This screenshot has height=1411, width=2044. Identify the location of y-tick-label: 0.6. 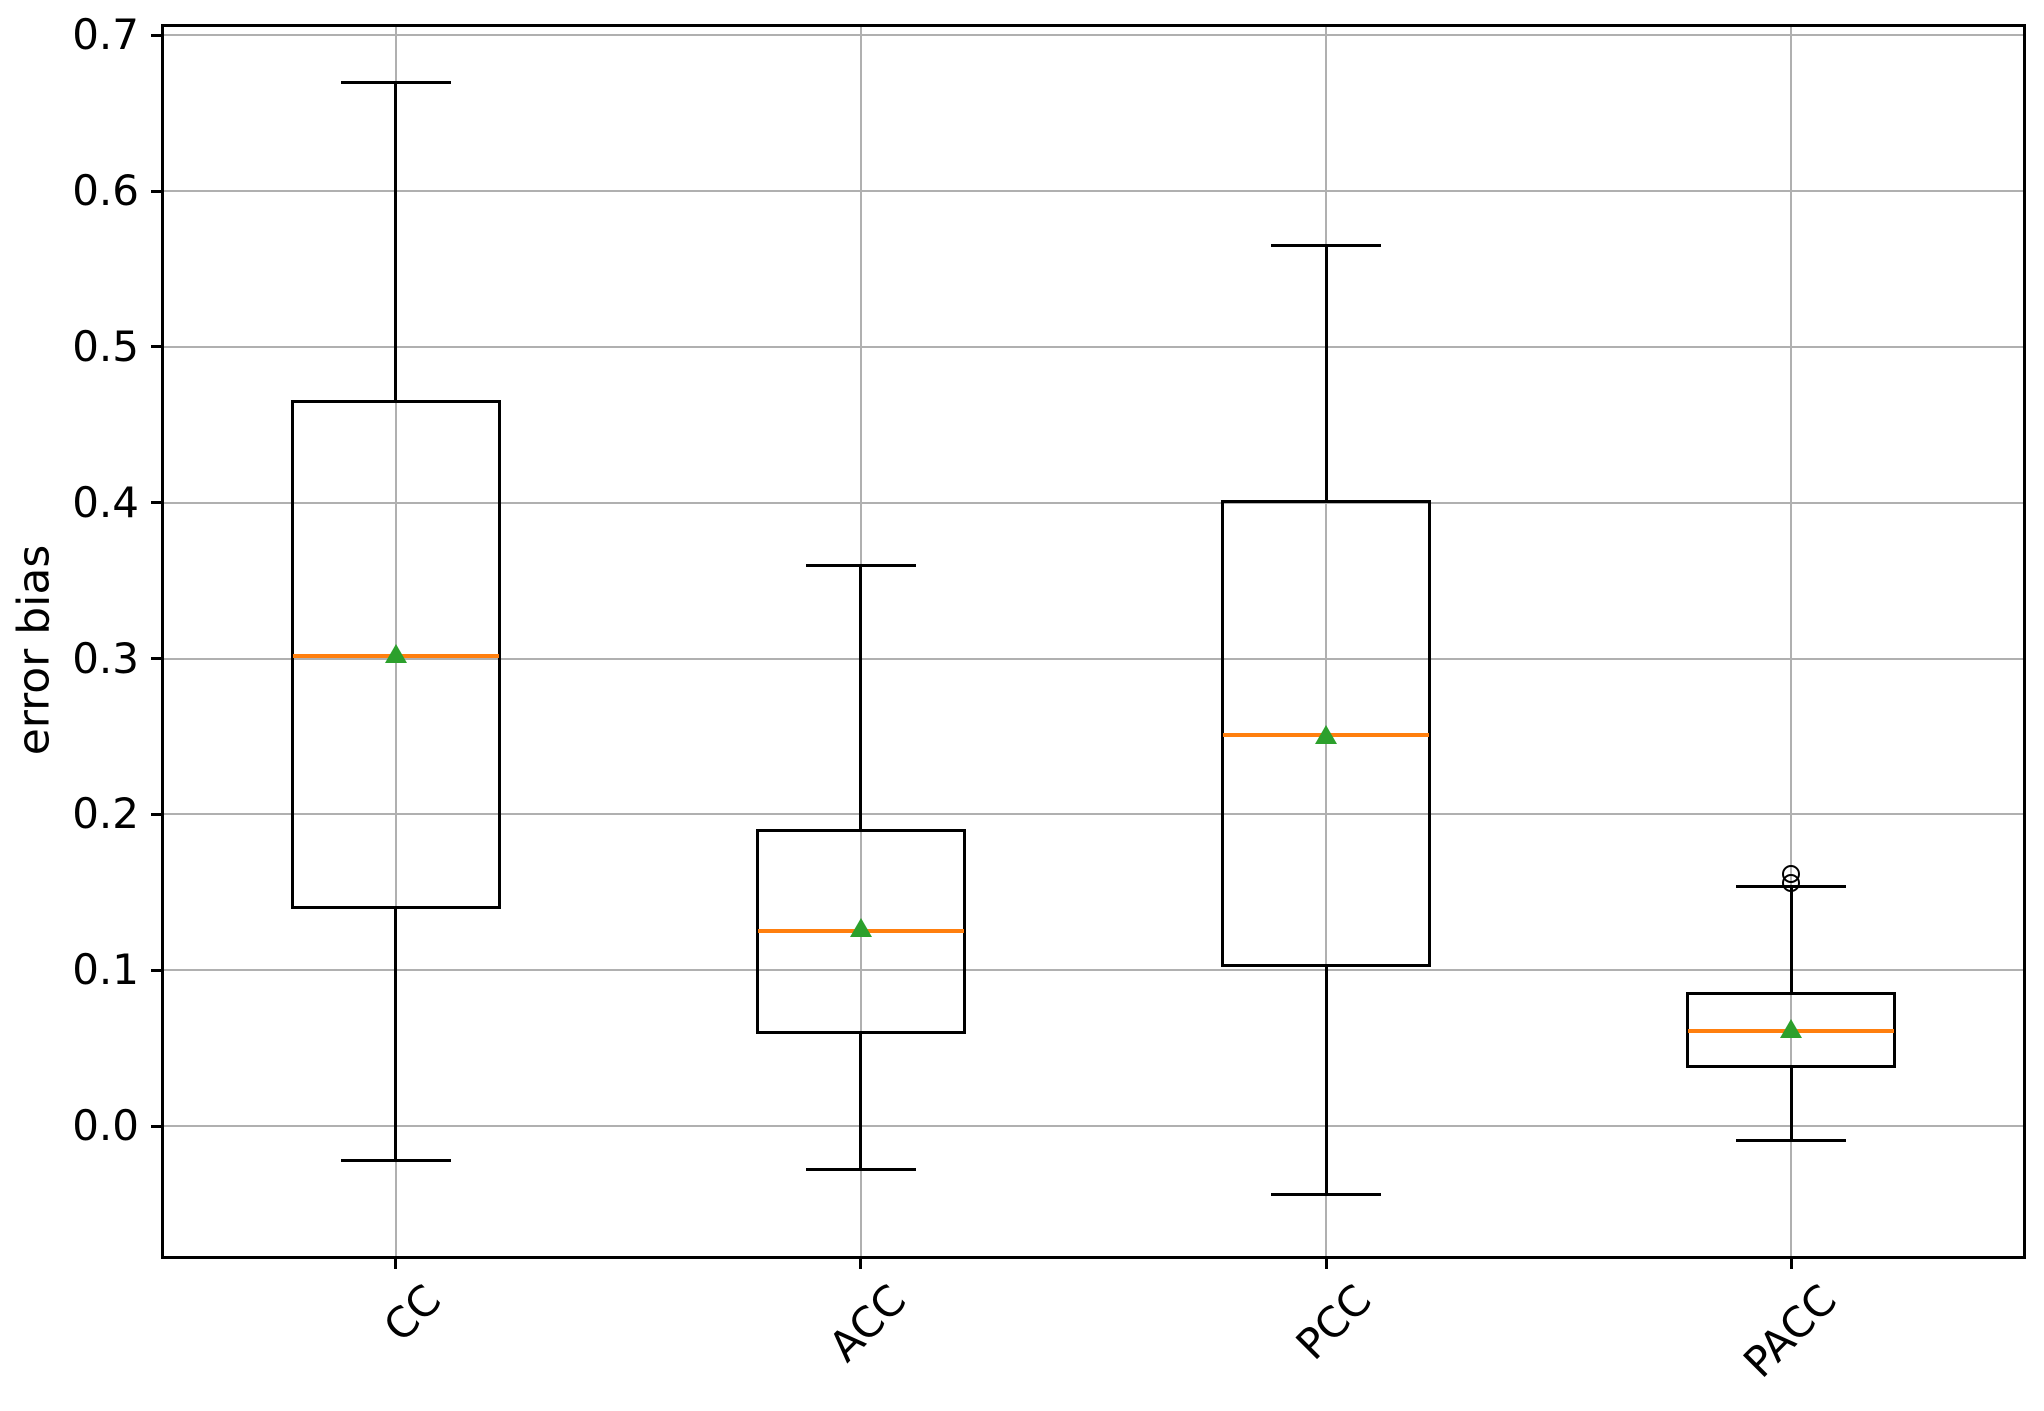
(105, 191).